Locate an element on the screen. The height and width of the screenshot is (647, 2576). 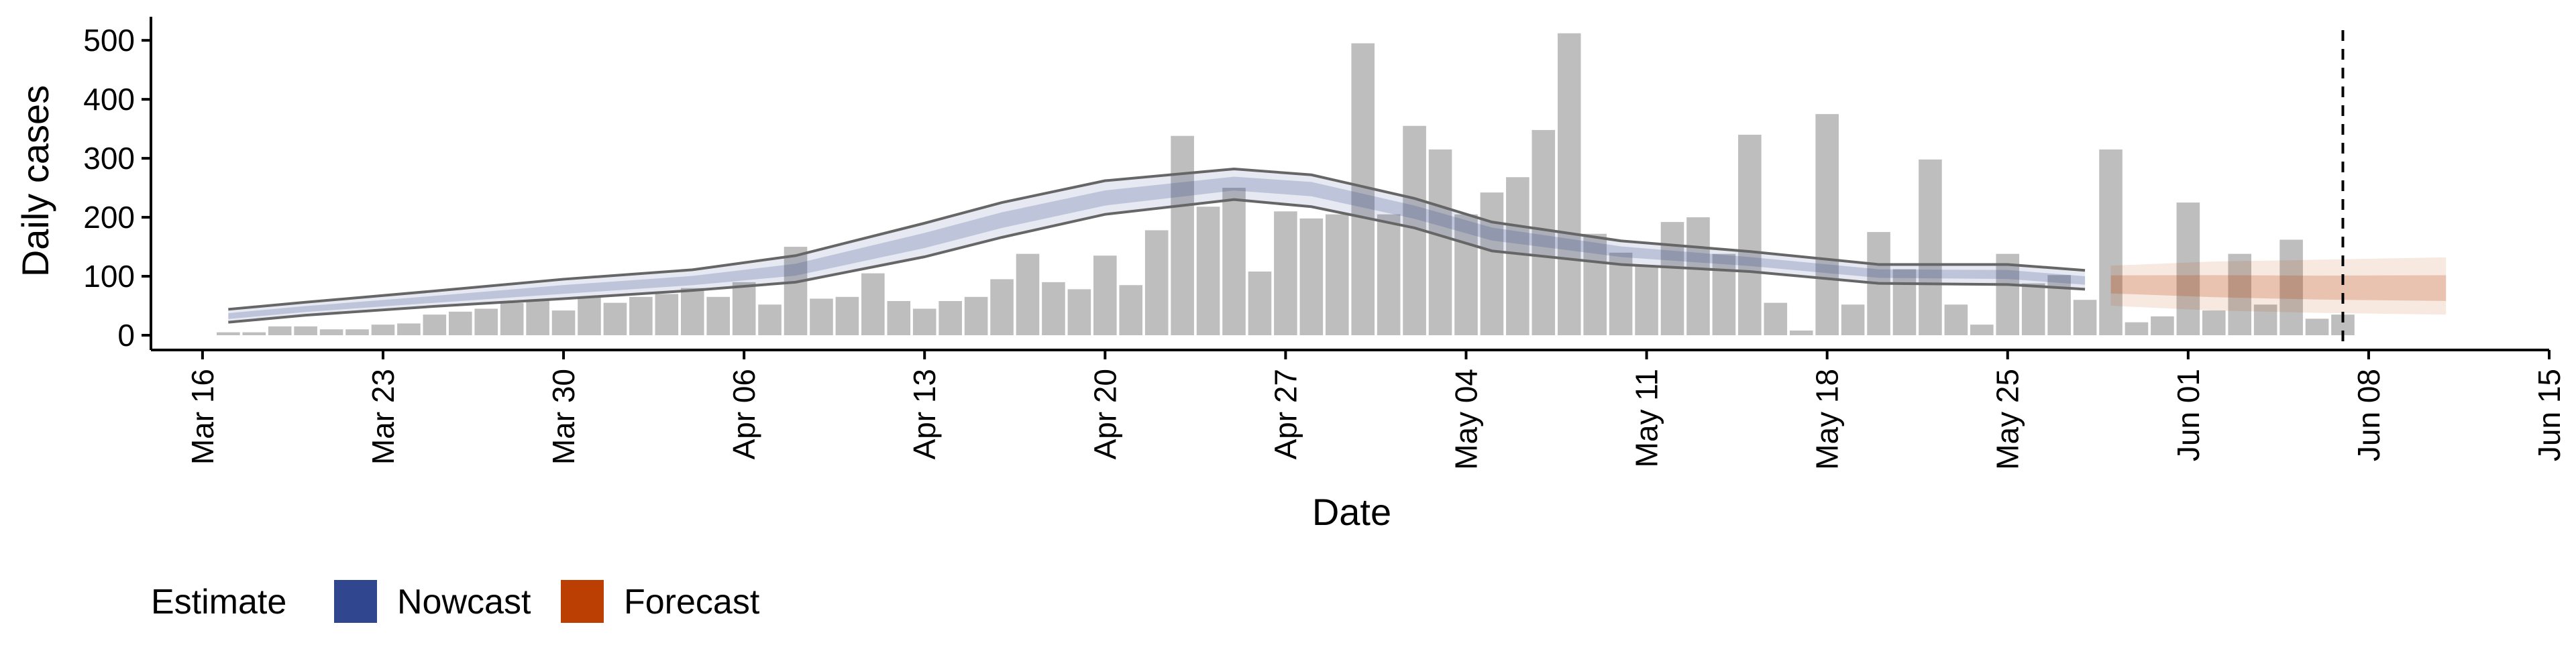
x-tick-label: May 25 is located at coordinates (2007, 420).